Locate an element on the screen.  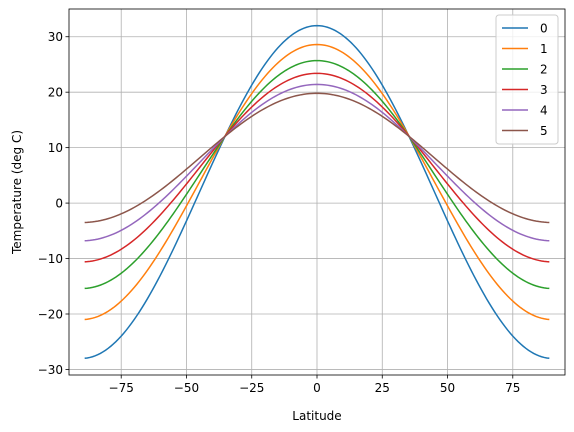
x-tick-label: 25 is located at coordinates (382, 388).